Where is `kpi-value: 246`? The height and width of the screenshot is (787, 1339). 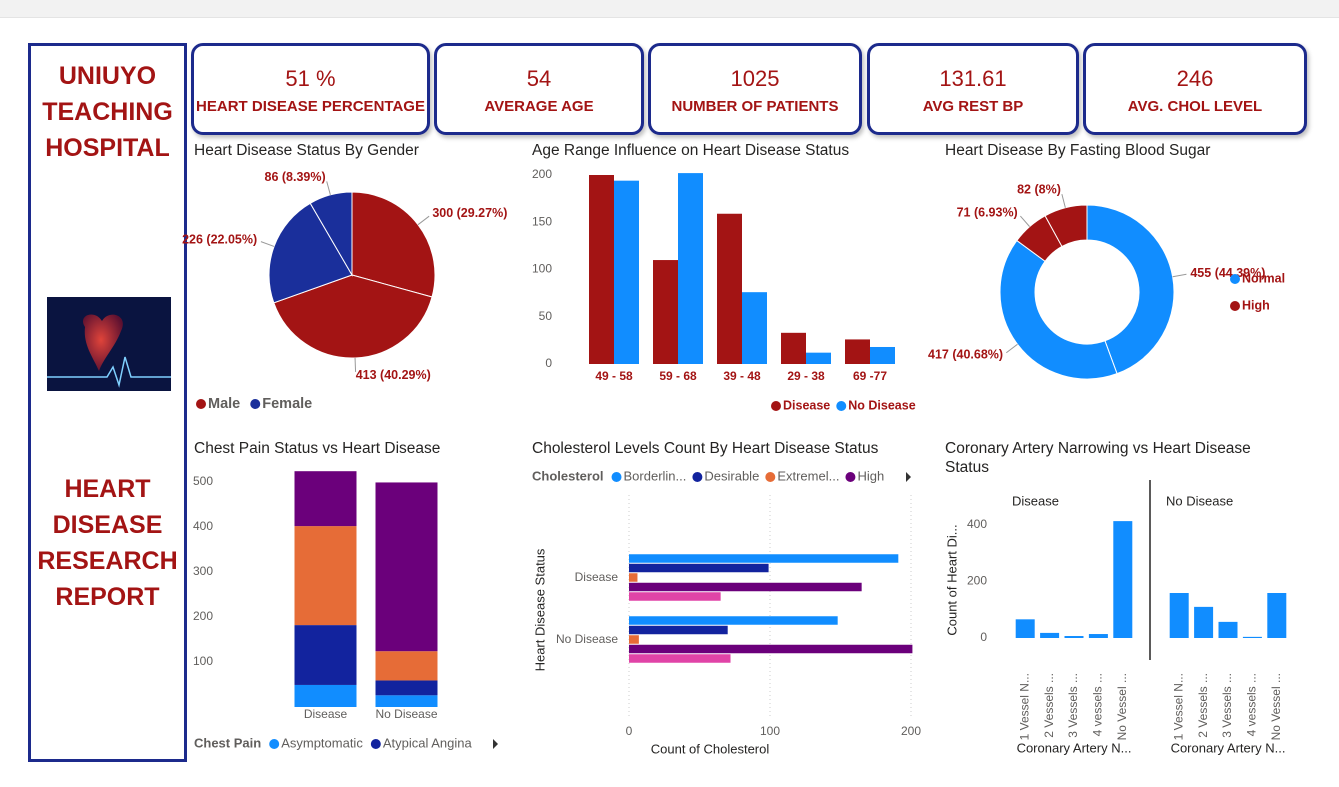
kpi-value: 246 is located at coordinates (1195, 78).